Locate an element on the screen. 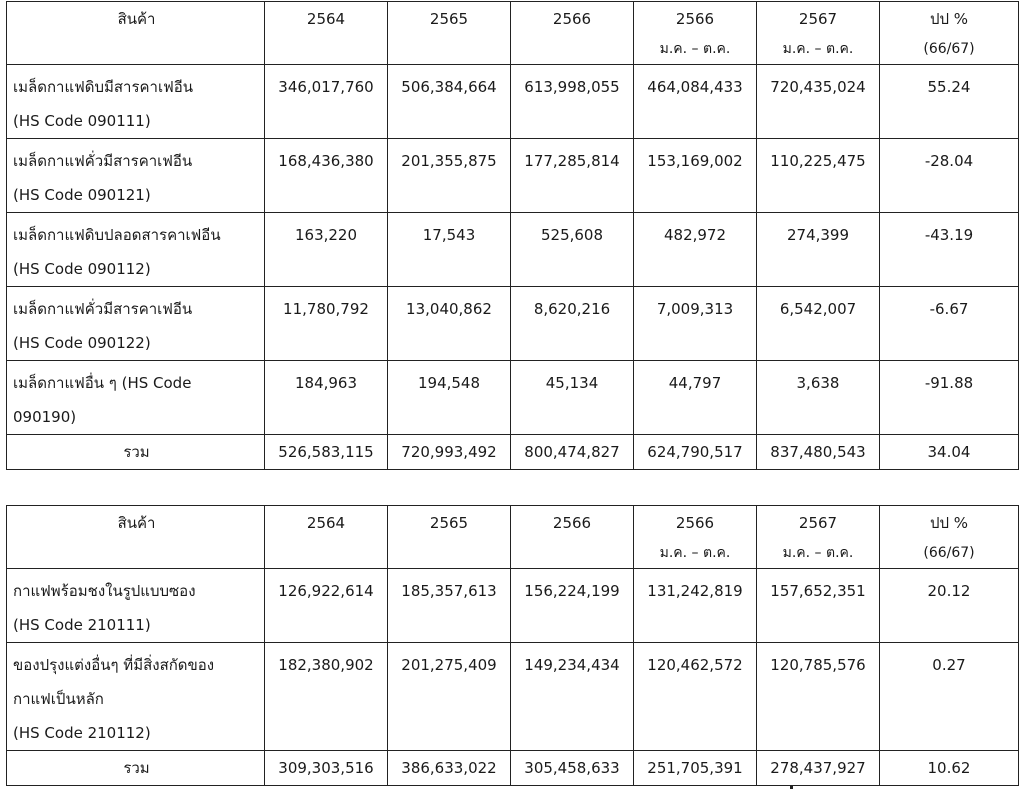 The image size is (1024, 790). header-sublabel: (66/67) is located at coordinates (949, 49).